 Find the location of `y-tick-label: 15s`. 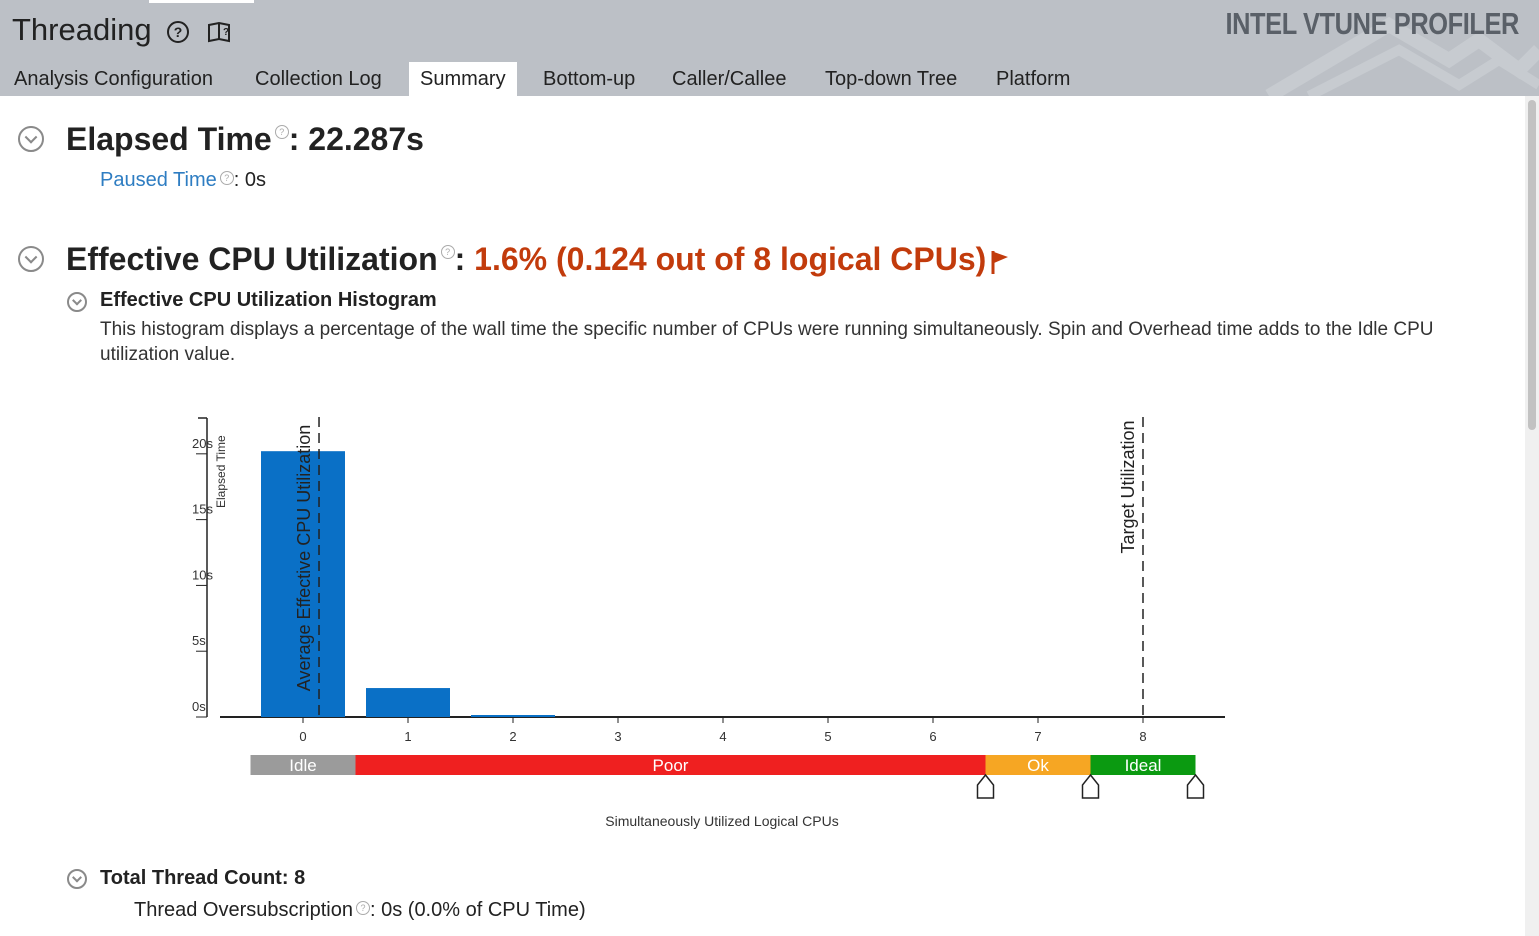

y-tick-label: 15s is located at coordinates (202, 509).